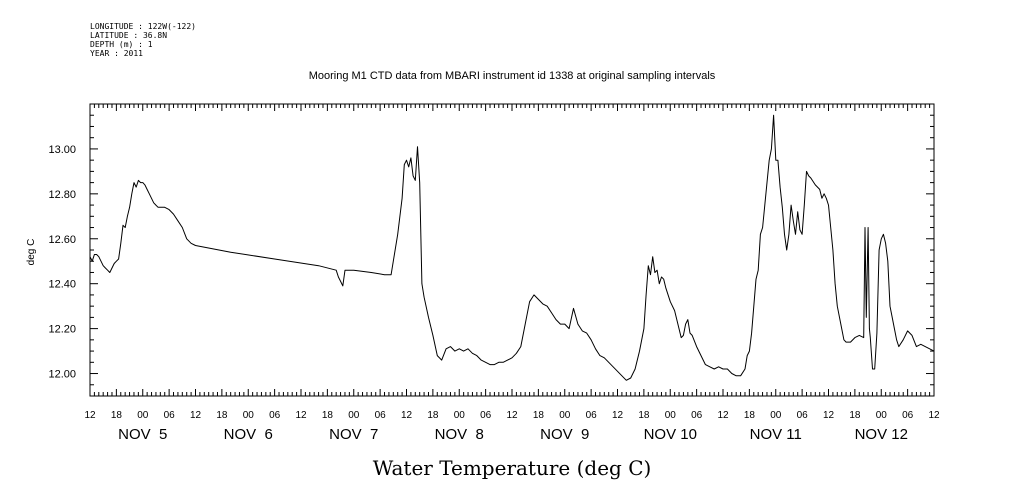 The width and height of the screenshot is (1009, 504). What do you see at coordinates (62, 150) in the screenshot?
I see `y-tick-label: 13.00` at bounding box center [62, 150].